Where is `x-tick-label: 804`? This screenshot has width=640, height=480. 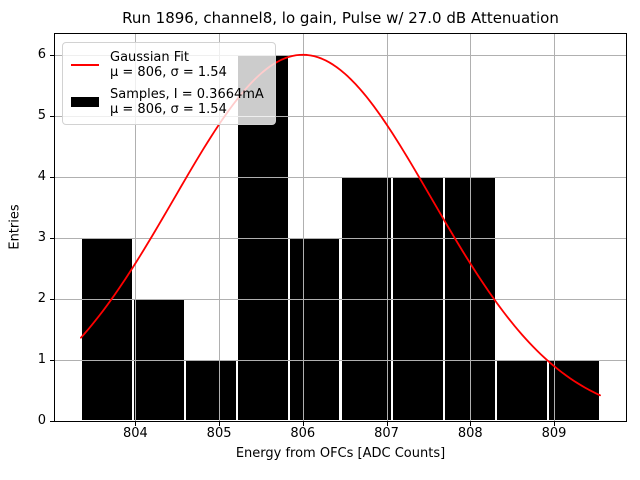
x-tick-label: 804 is located at coordinates (135, 433).